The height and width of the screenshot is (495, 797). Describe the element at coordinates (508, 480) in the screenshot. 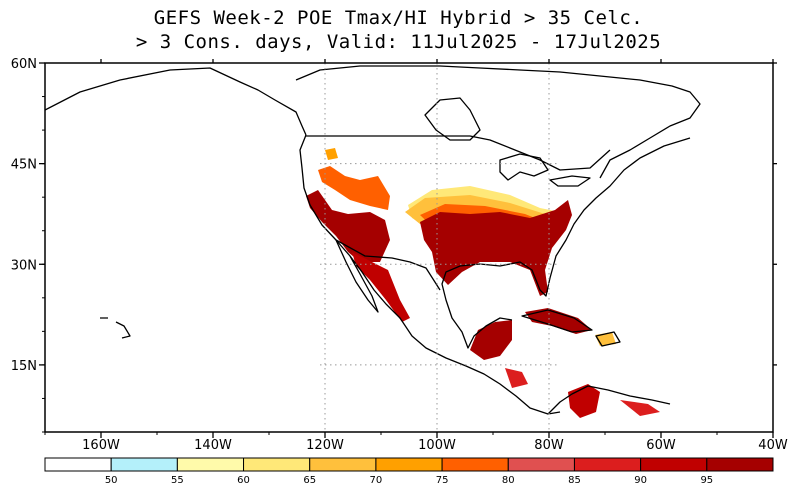

I see `colorbar-label: 80` at that location.